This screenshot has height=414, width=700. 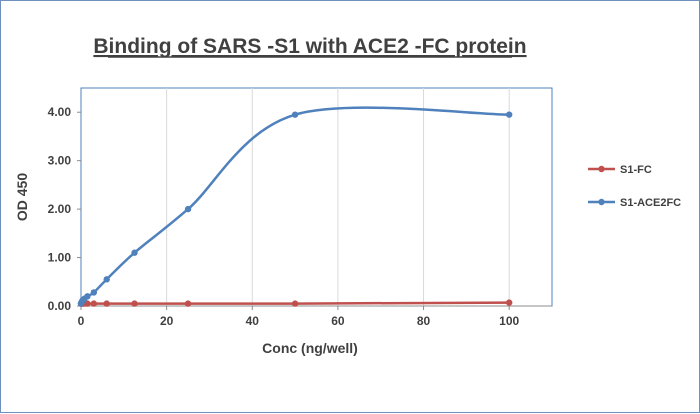 What do you see at coordinates (60, 161) in the screenshot?
I see `y-tick-label: 3.00` at bounding box center [60, 161].